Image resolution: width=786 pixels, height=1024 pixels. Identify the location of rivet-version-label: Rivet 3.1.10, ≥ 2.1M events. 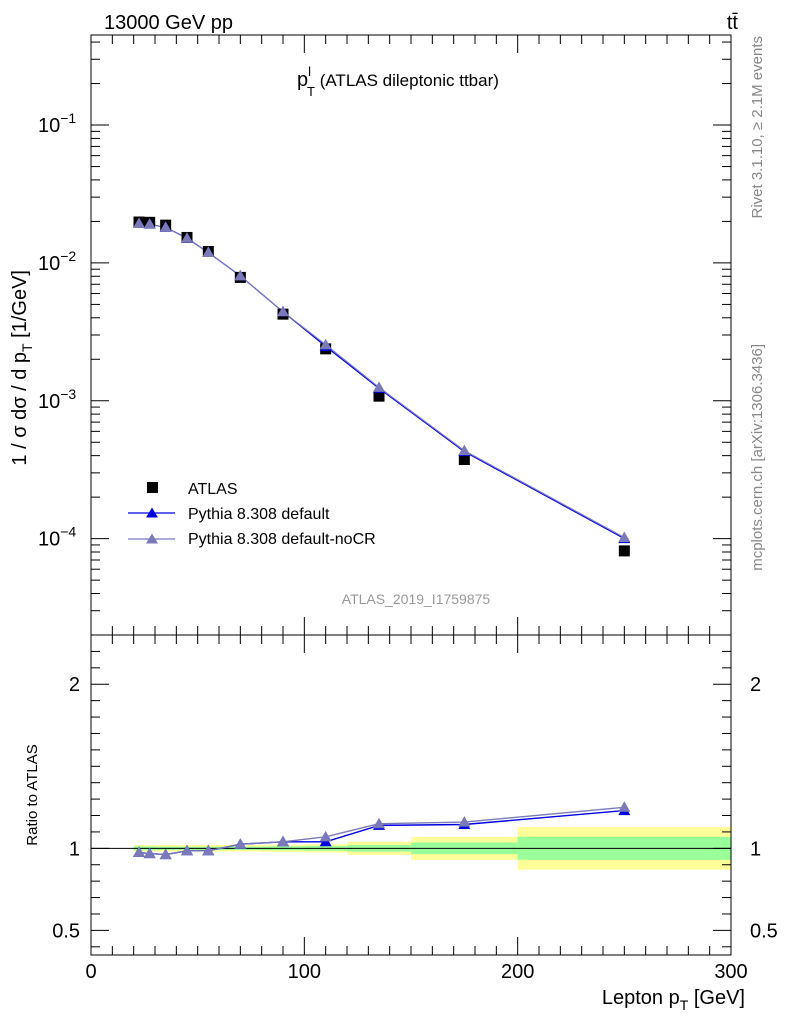
(757, 127).